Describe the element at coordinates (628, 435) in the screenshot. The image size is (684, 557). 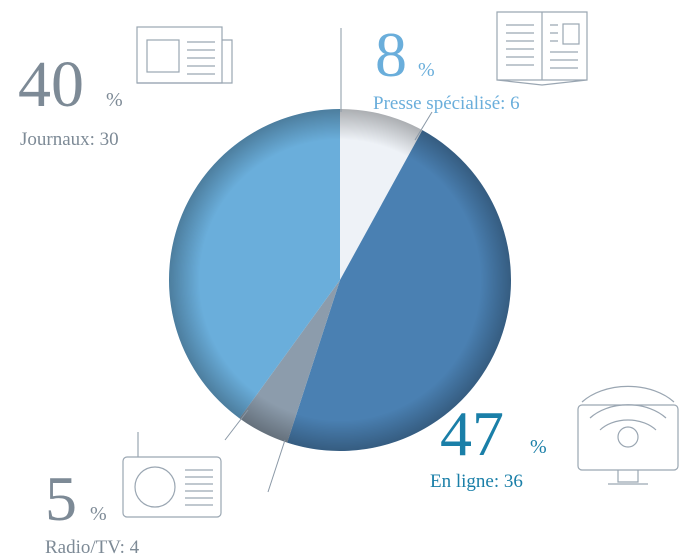
I see `tv-icon` at that location.